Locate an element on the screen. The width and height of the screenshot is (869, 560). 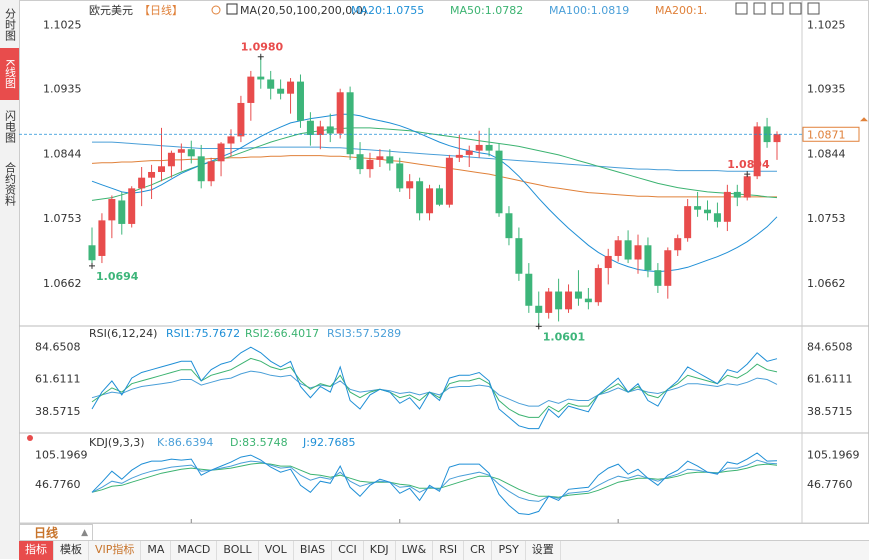
ma200-line is located at coordinates (434, 176).